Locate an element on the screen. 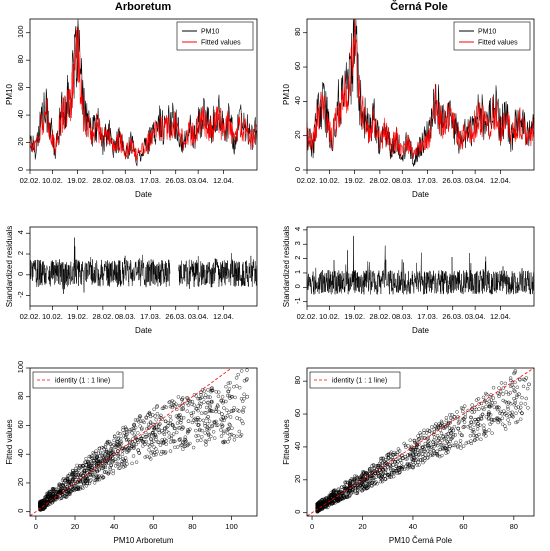  x-axis-label: PM10 Černá Pole is located at coordinates (421, 540).